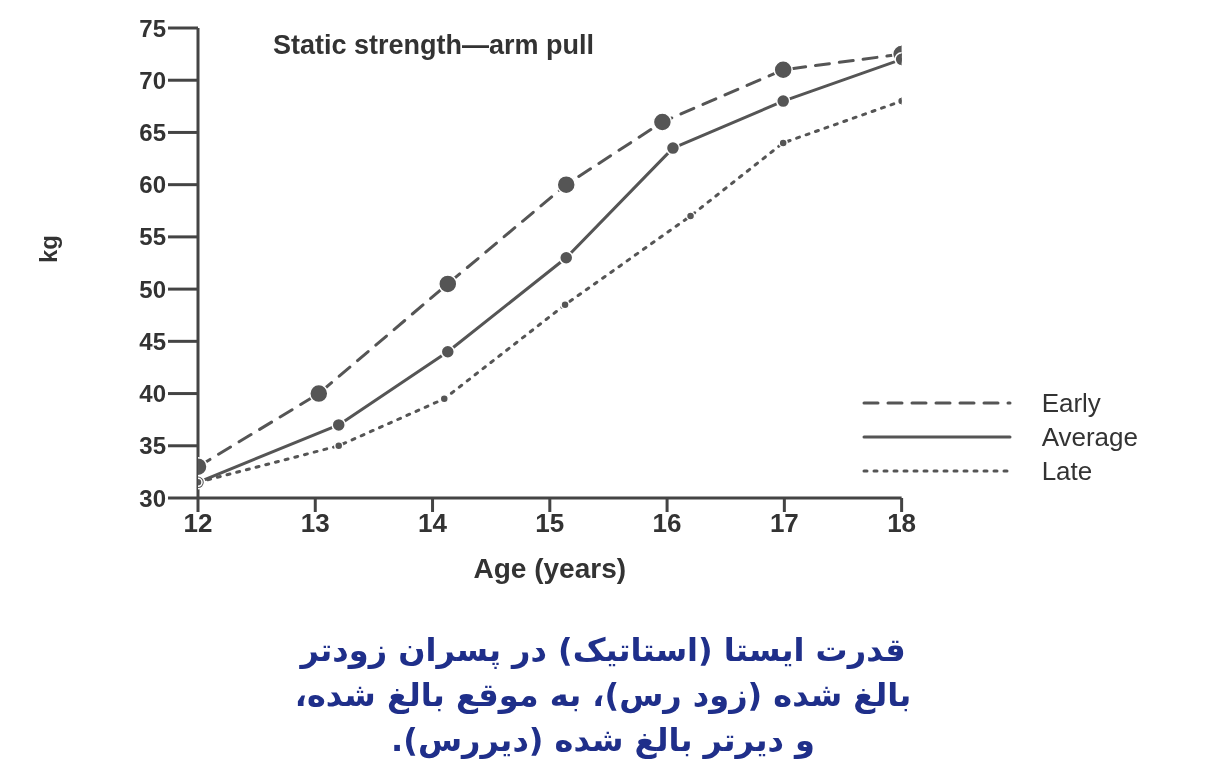 This screenshot has width=1207, height=771. Describe the element at coordinates (152, 446) in the screenshot. I see `y-tick-label: 35` at that location.